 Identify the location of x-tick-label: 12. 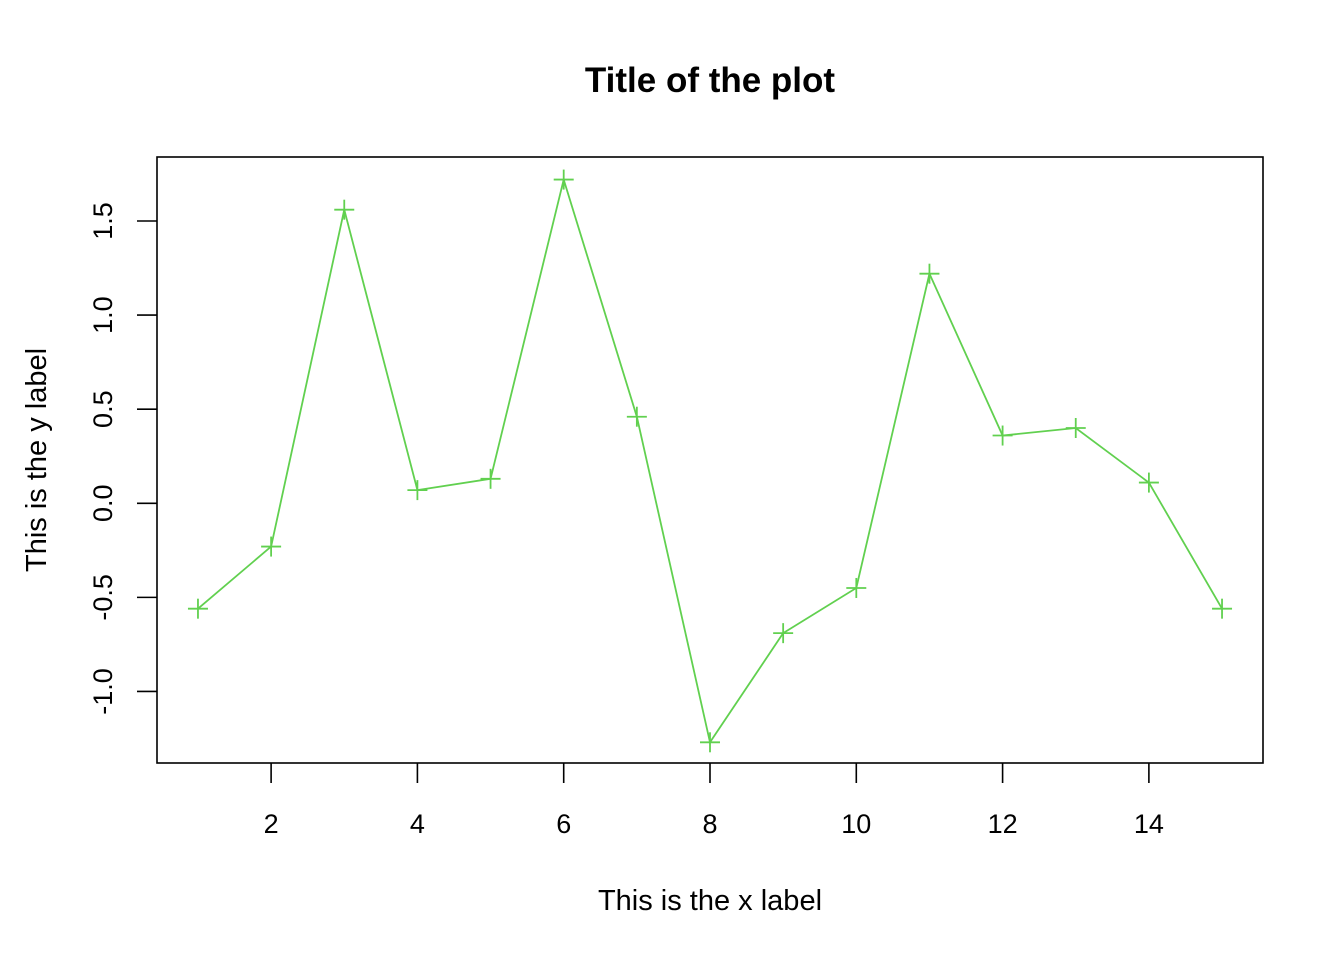
(1003, 824).